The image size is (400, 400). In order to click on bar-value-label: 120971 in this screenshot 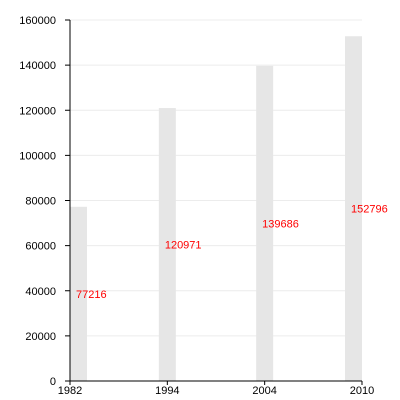, I will do `click(183, 246)`.